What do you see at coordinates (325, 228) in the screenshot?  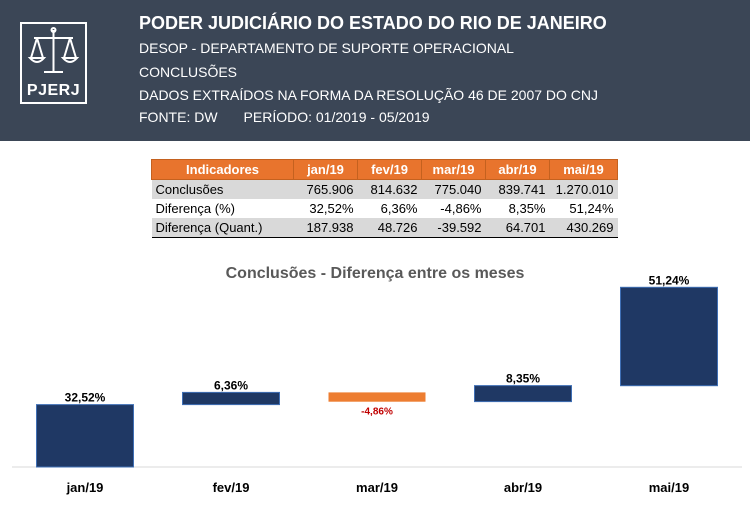 I see `table-cell: 187.938` at bounding box center [325, 228].